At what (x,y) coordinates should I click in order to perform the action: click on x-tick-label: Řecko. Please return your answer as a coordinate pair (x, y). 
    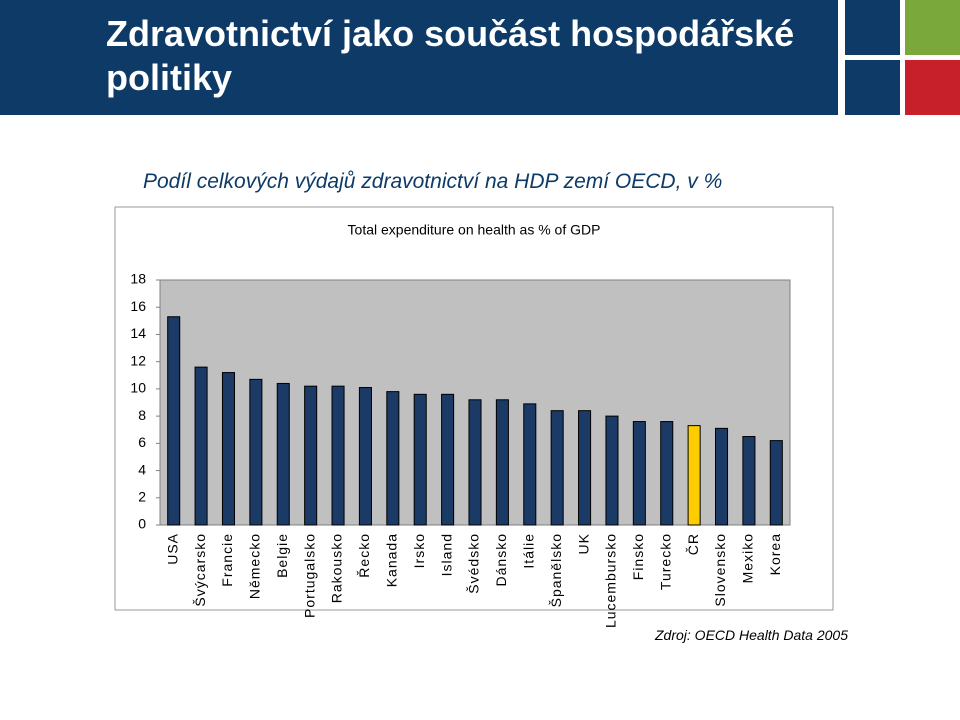
    Looking at the image, I should click on (364, 555).